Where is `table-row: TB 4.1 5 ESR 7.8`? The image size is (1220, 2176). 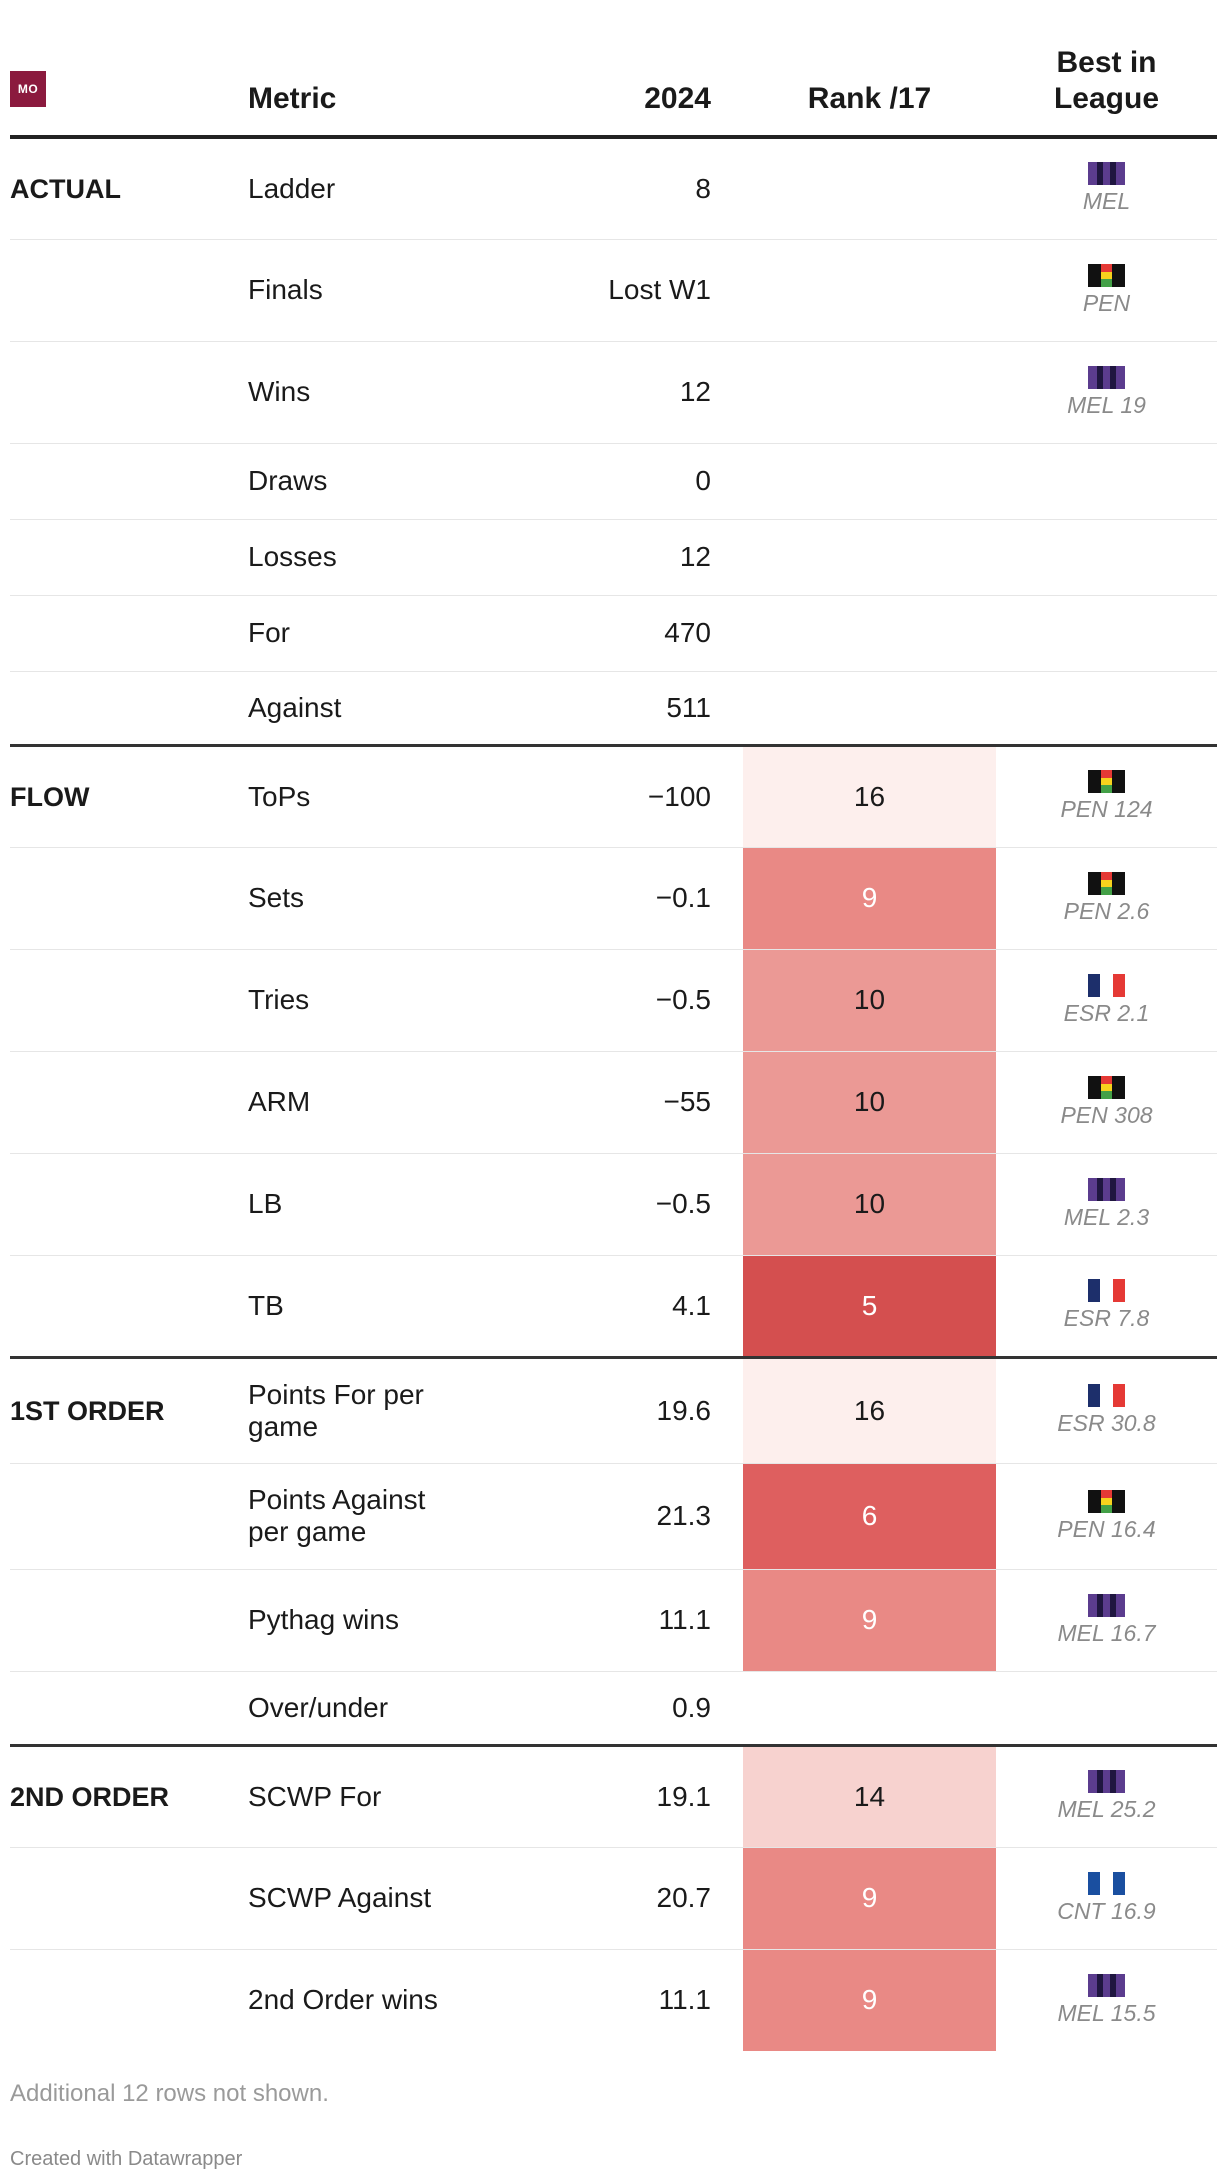 table-row: TB 4.1 5 ESR 7.8 is located at coordinates (613, 1306).